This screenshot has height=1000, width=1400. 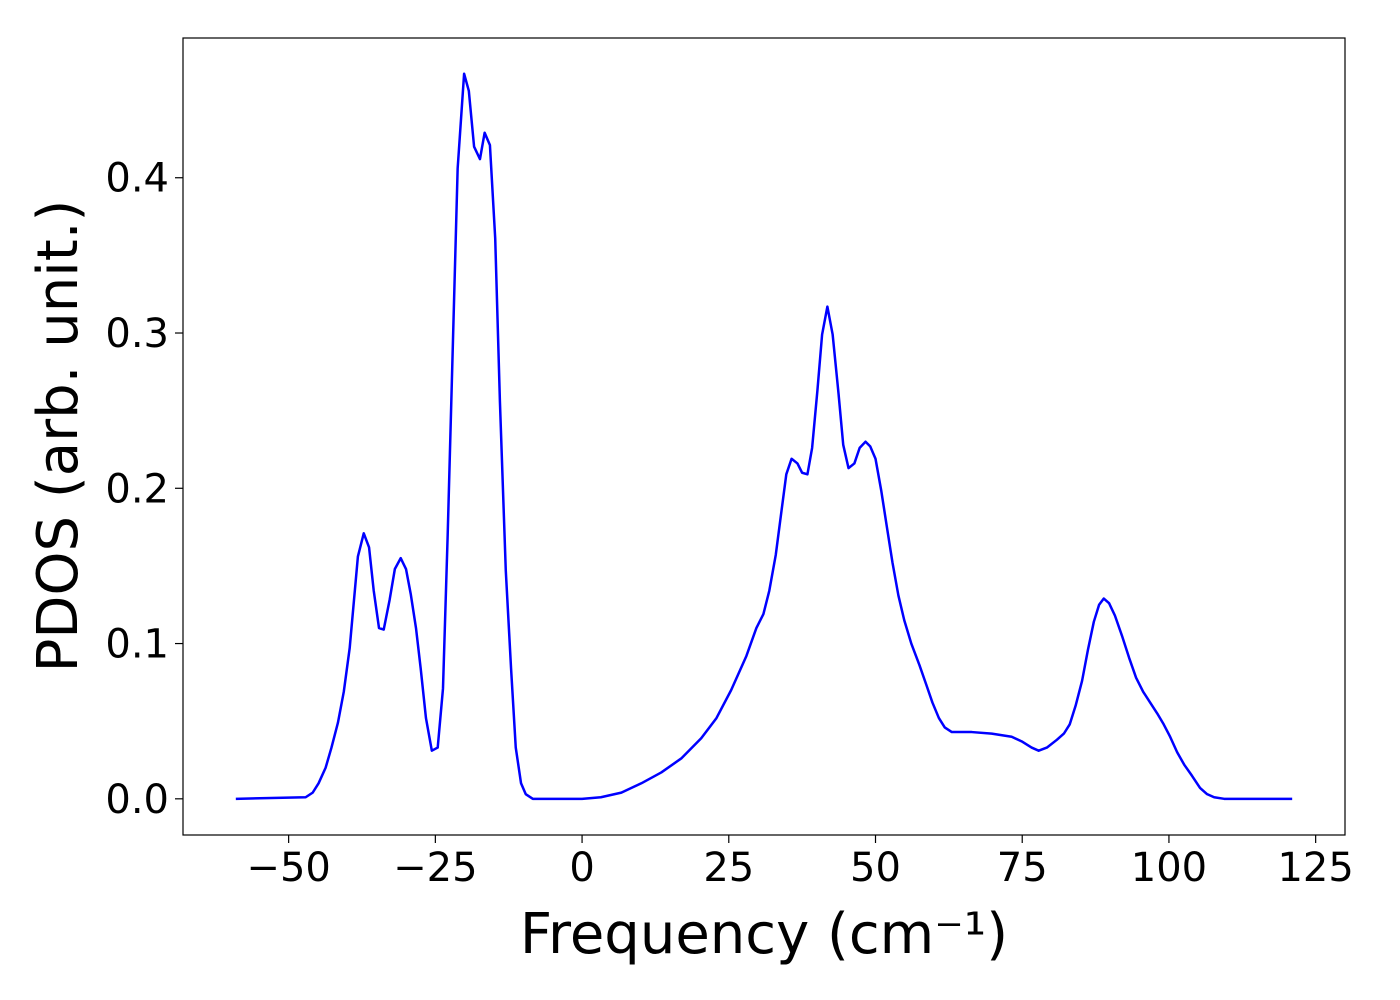 I want to click on x-tick-label: 75, so click(x=1022, y=868).